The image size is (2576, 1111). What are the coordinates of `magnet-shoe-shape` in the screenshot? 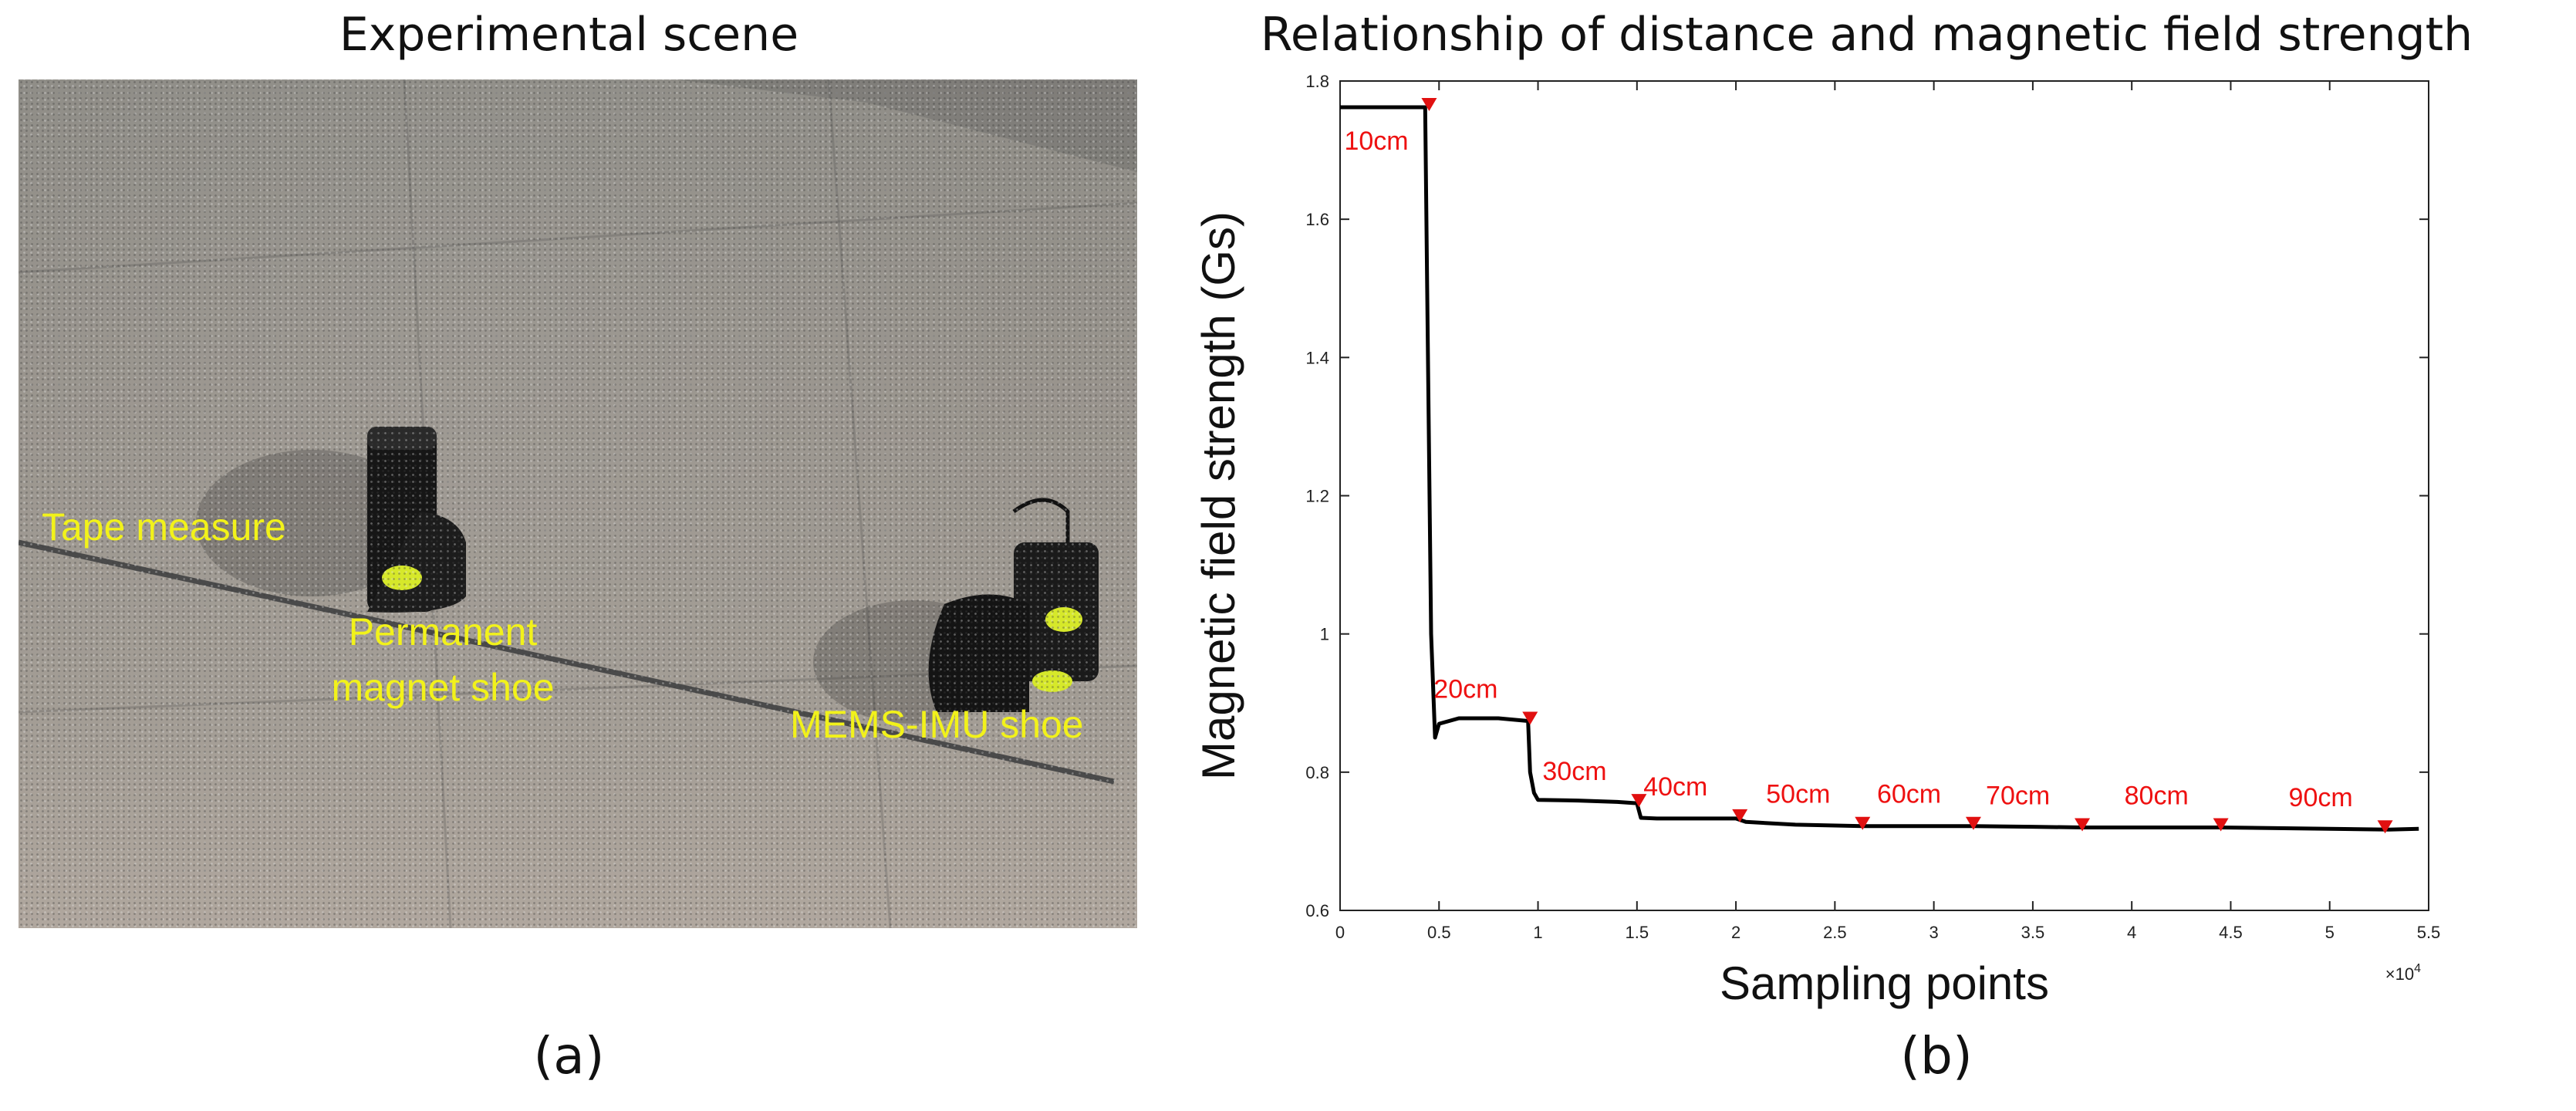 It's located at (416, 520).